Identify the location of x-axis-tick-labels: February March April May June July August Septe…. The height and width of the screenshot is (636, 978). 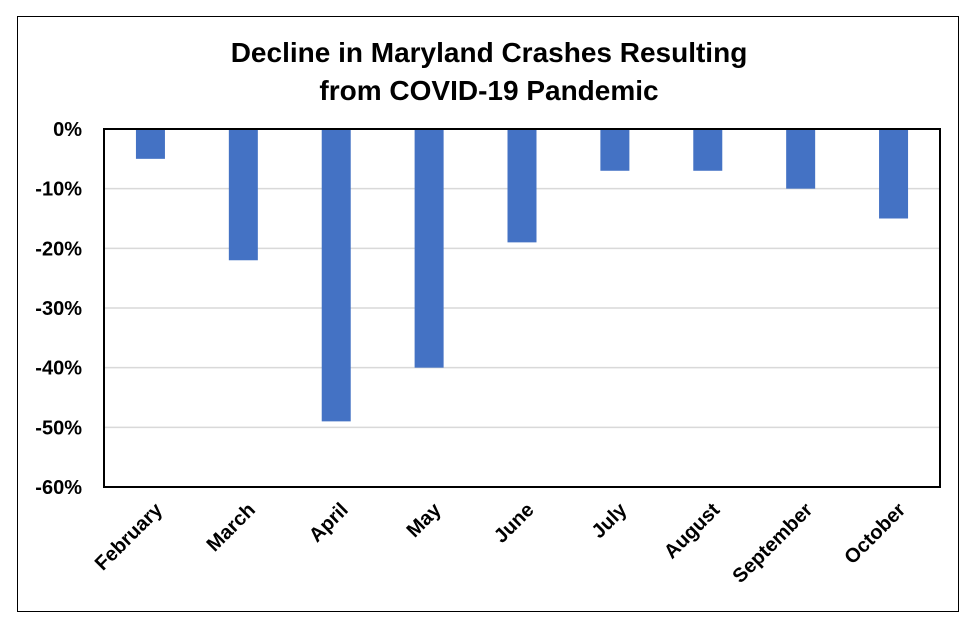
(500, 542).